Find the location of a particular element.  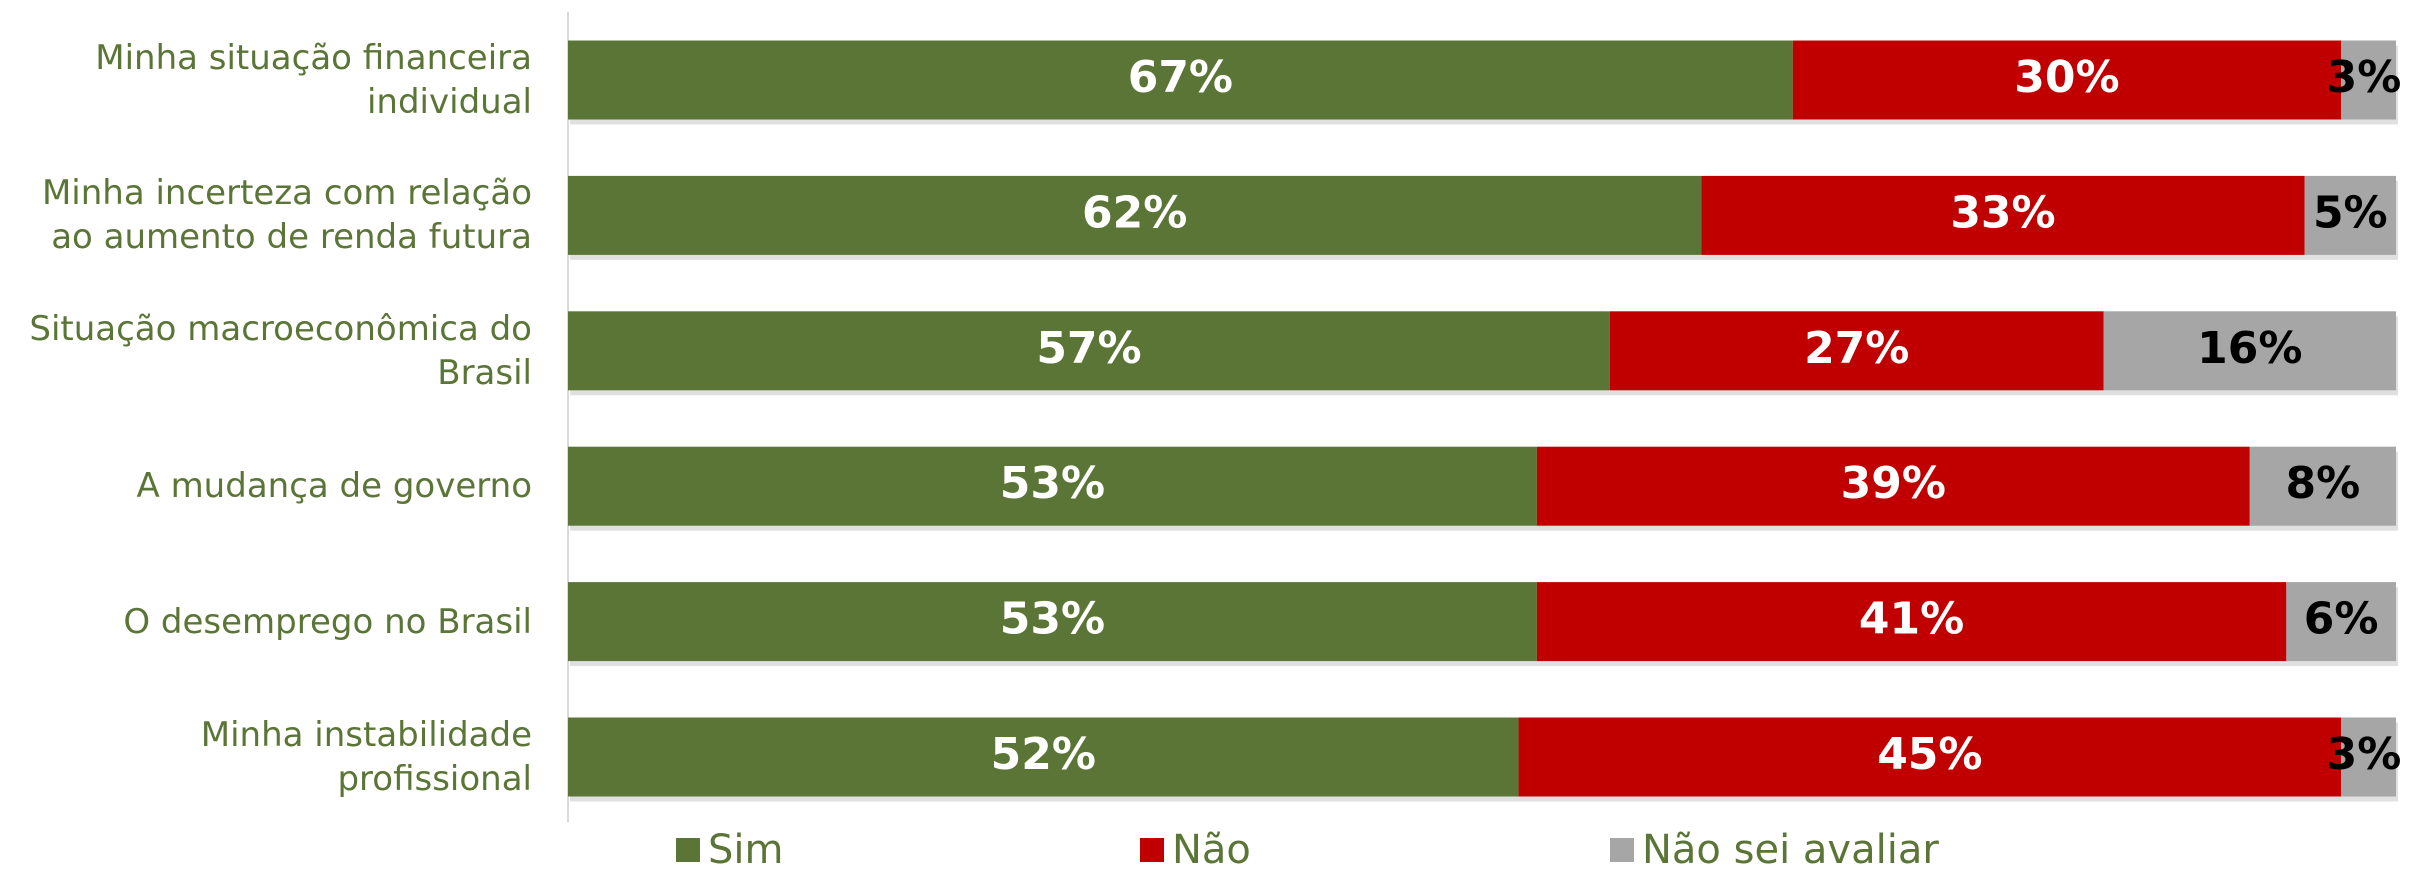

value-label: 16% is located at coordinates (2249, 348).